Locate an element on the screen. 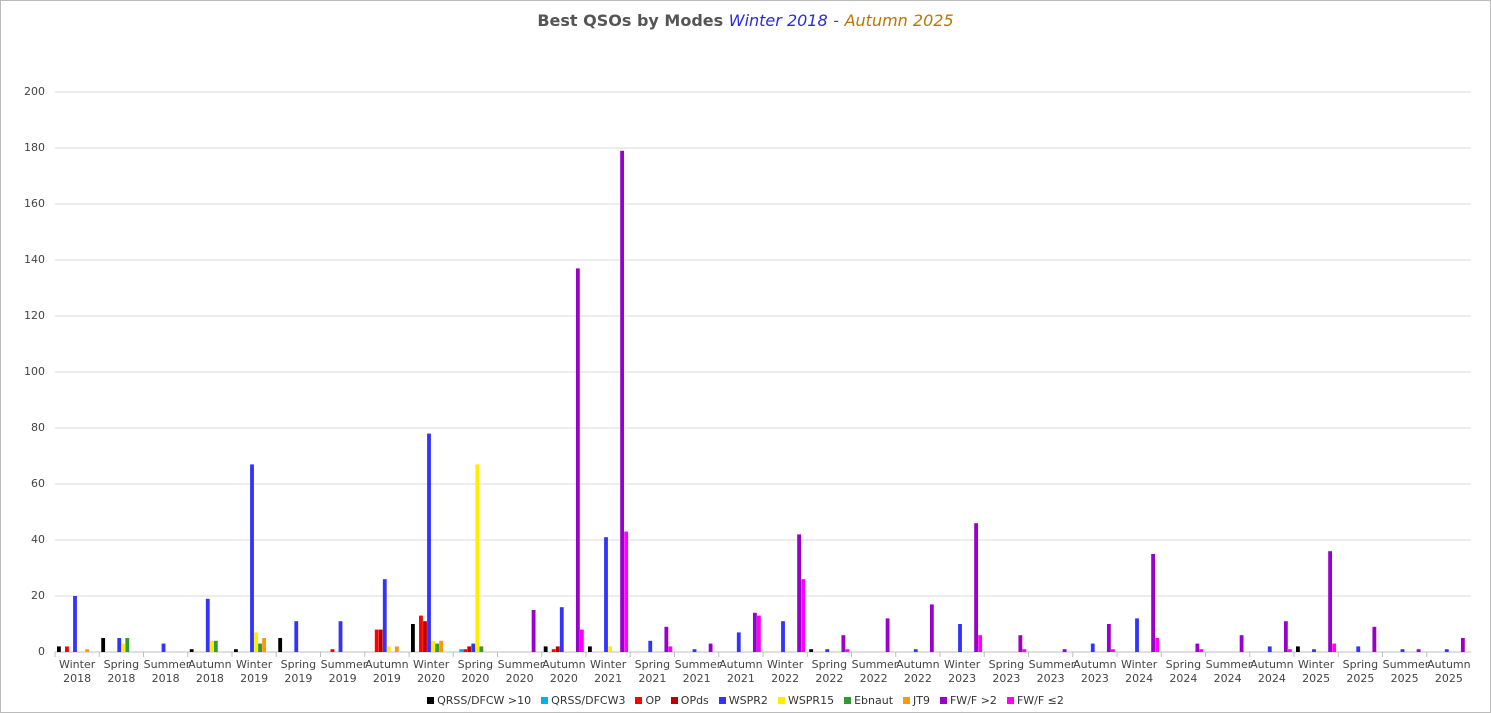 This screenshot has height=713, width=1491. y-tick-label: 180 is located at coordinates (34, 147).